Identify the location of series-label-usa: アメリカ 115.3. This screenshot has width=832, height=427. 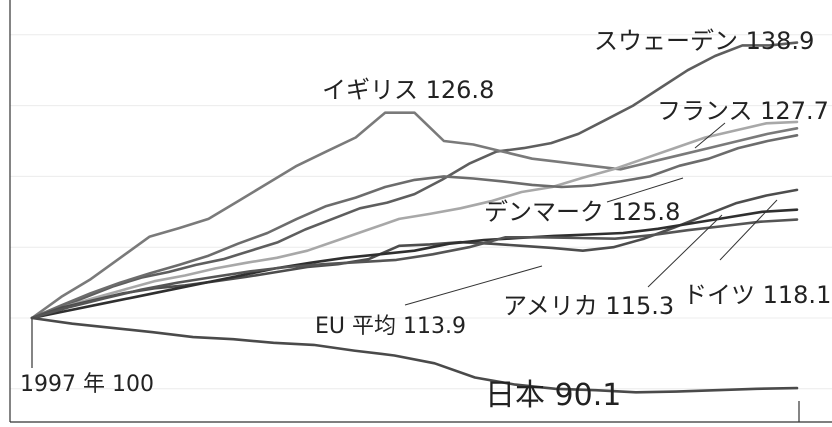
(588, 306).